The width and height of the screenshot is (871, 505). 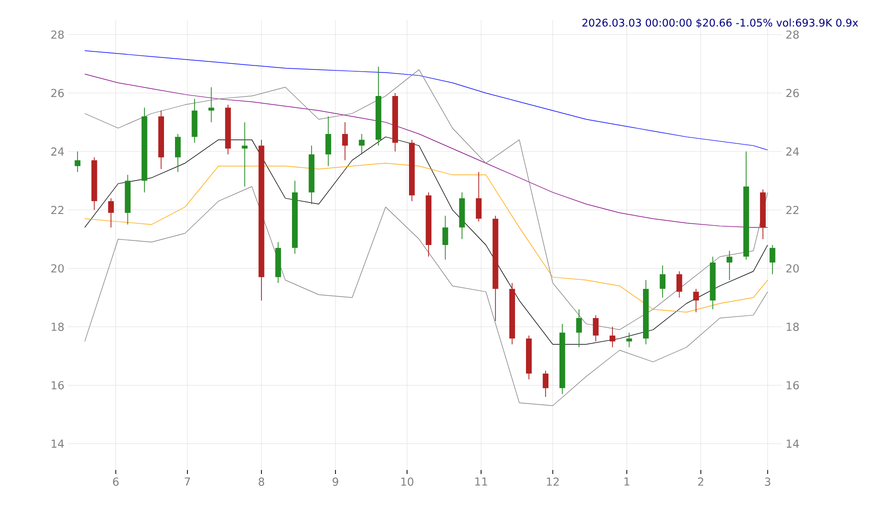 What do you see at coordinates (58, 326) in the screenshot?
I see `y-tick-label: 18` at bounding box center [58, 326].